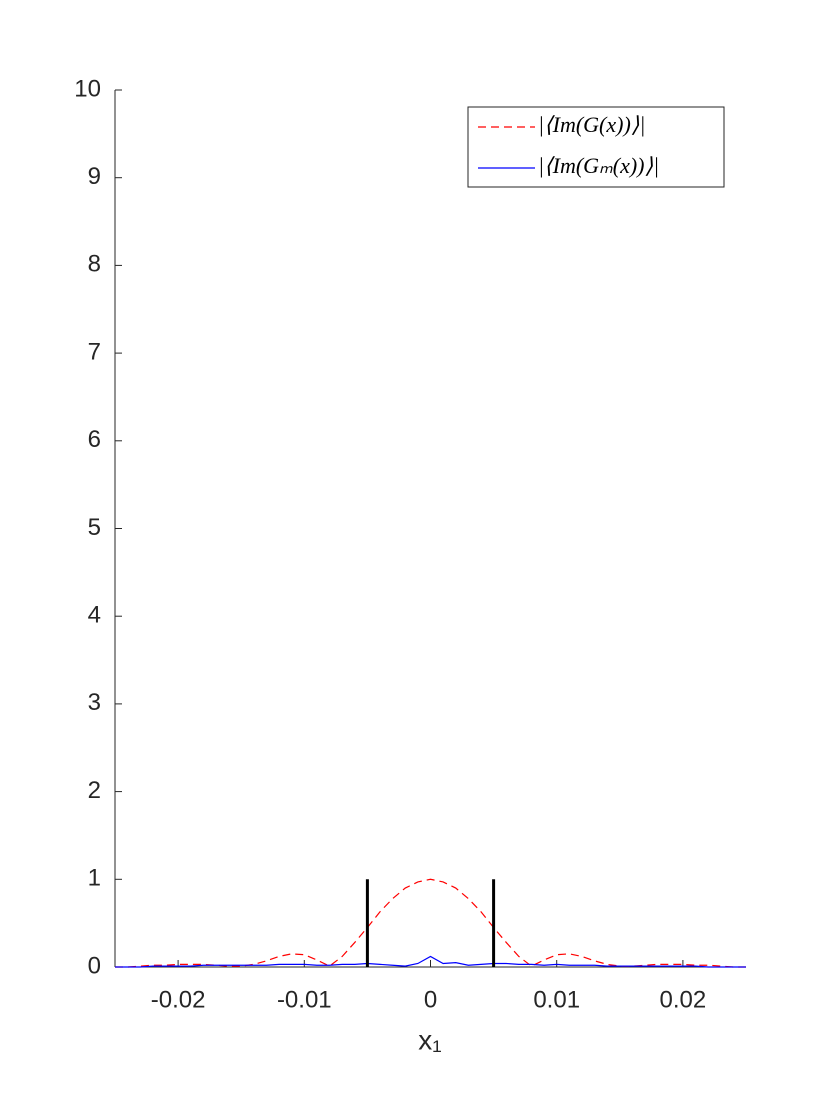 The width and height of the screenshot is (830, 1101). Describe the element at coordinates (94, 878) in the screenshot. I see `y-tick-label: 1` at that location.